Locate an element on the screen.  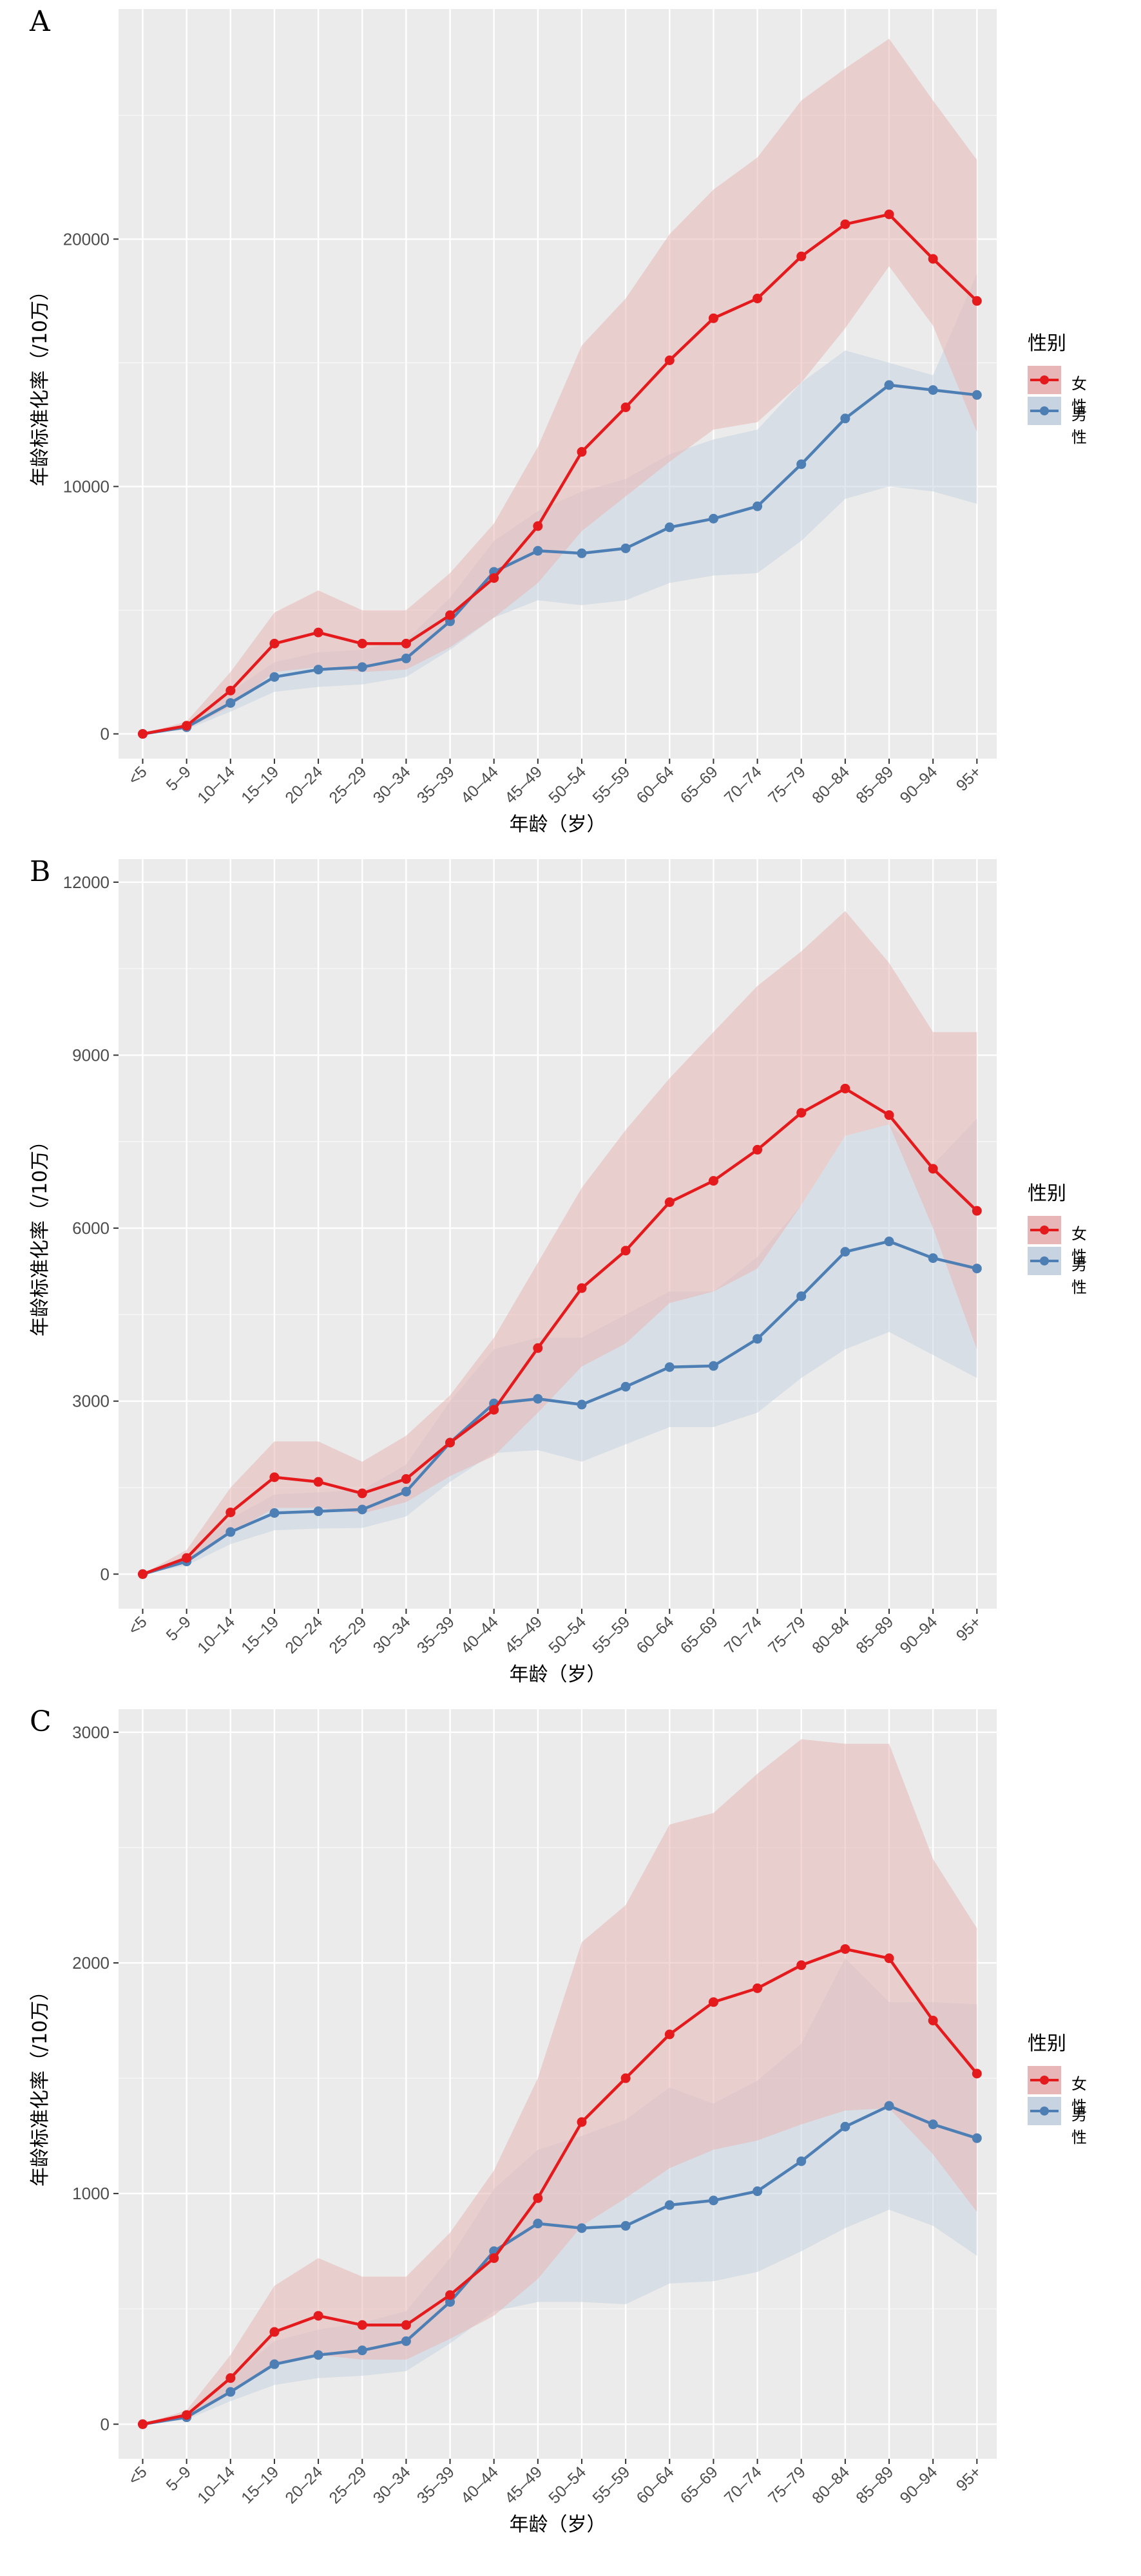
x-tick-label: 50–54 is located at coordinates (567, 784).